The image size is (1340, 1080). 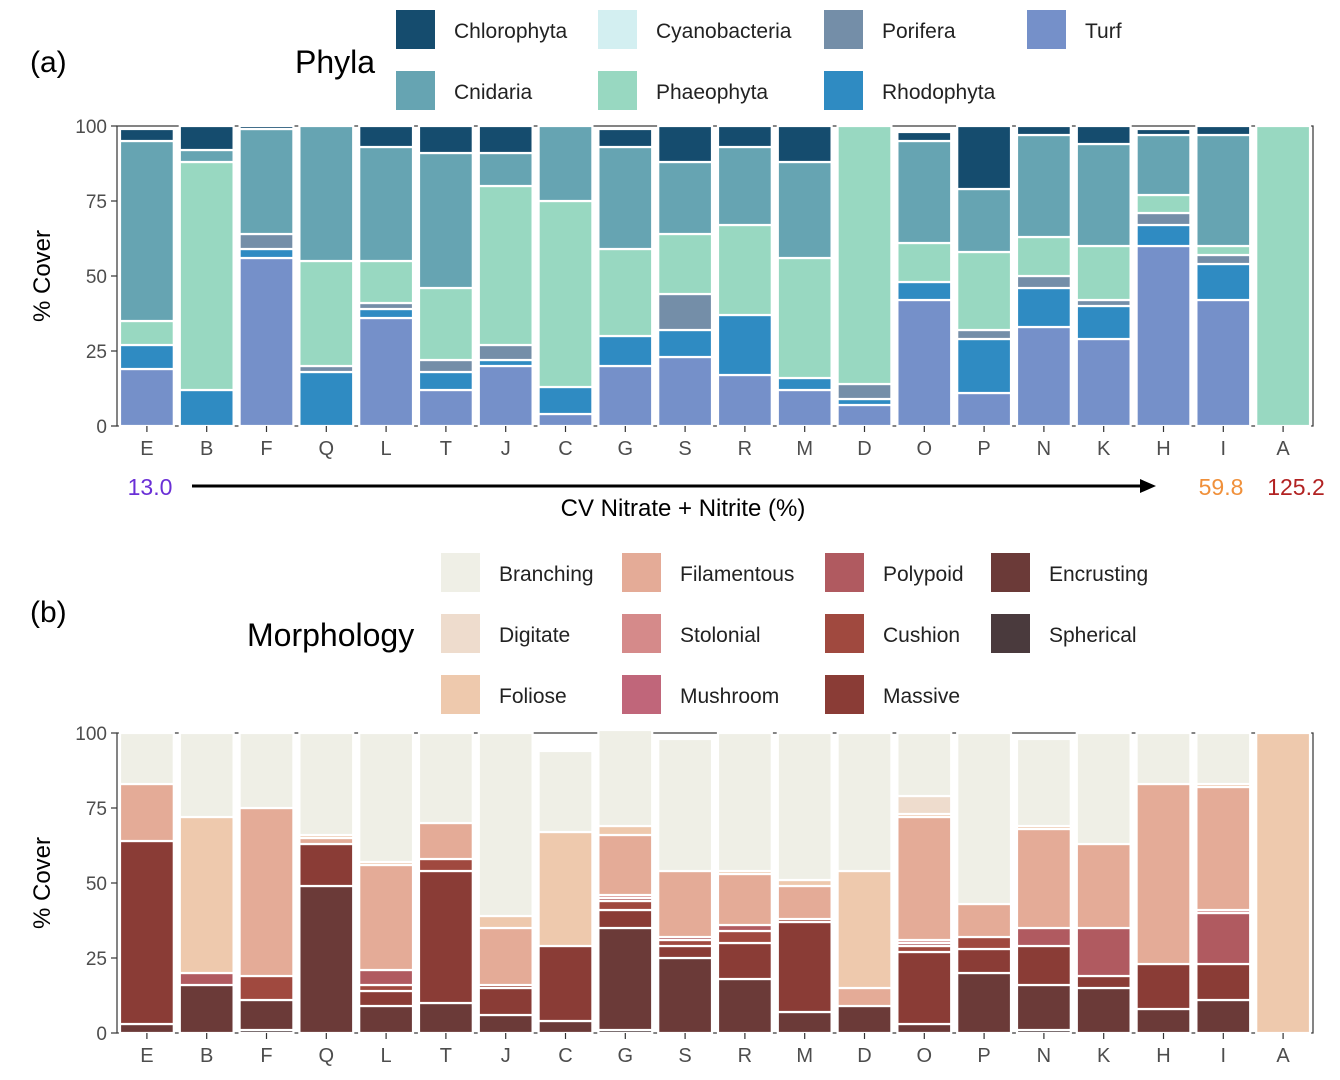 I want to click on morph-x-tick-label: D, so click(x=864, y=1056).